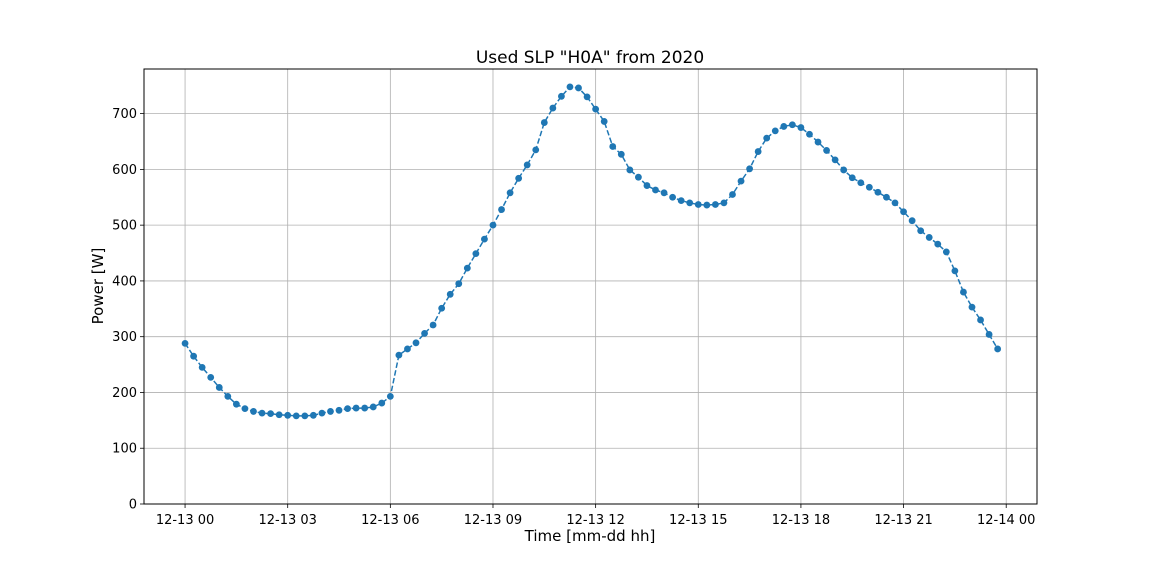  What do you see at coordinates (903, 520) in the screenshot?
I see `x-tick-label: 12-13 21` at bounding box center [903, 520].